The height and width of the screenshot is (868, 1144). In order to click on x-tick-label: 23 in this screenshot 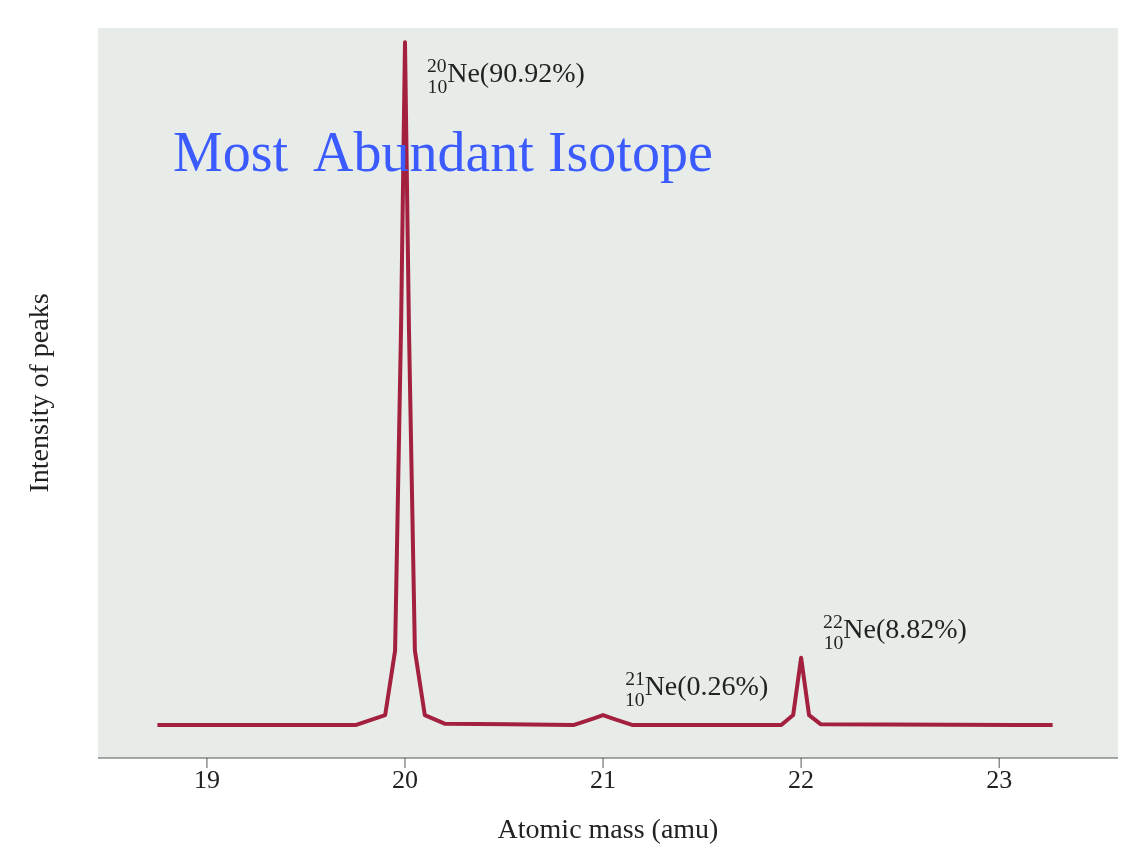, I will do `click(999, 780)`.